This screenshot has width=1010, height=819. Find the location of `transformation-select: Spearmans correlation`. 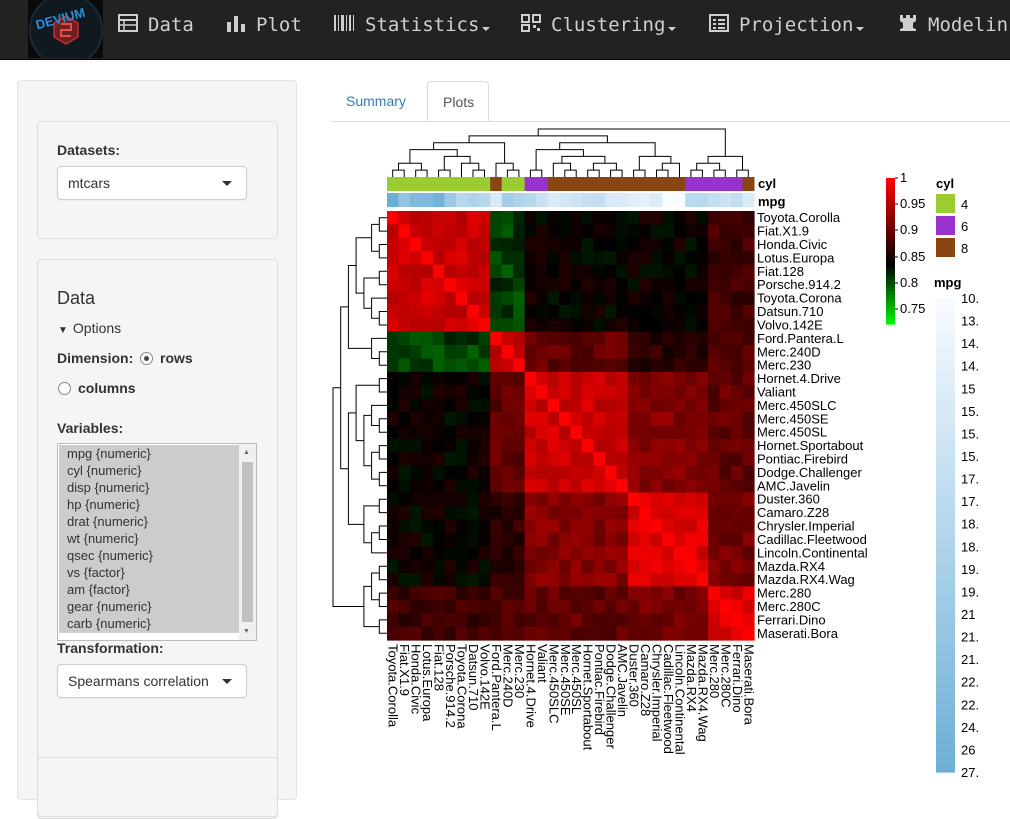

transformation-select: Spearmans correlation is located at coordinates (152, 681).